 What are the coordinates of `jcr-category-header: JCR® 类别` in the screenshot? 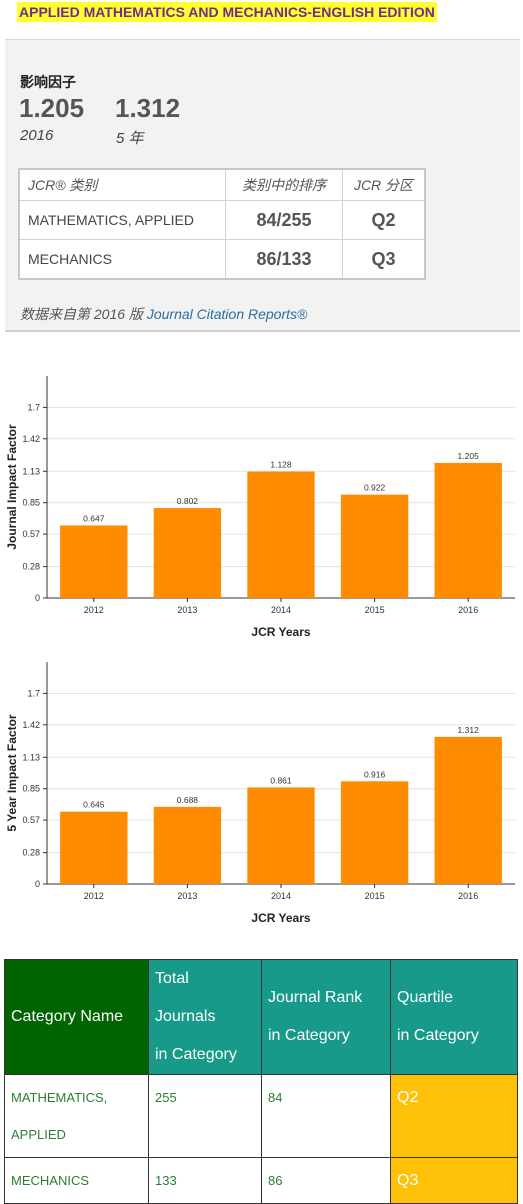 It's located at (122, 184).